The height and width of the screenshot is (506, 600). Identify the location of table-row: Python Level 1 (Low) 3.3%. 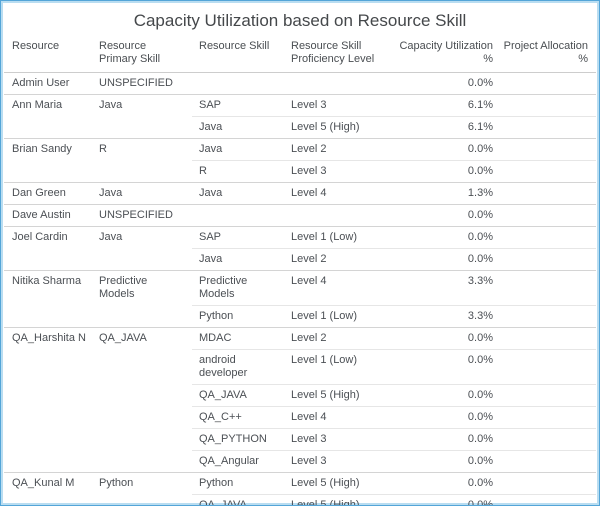
(300, 316).